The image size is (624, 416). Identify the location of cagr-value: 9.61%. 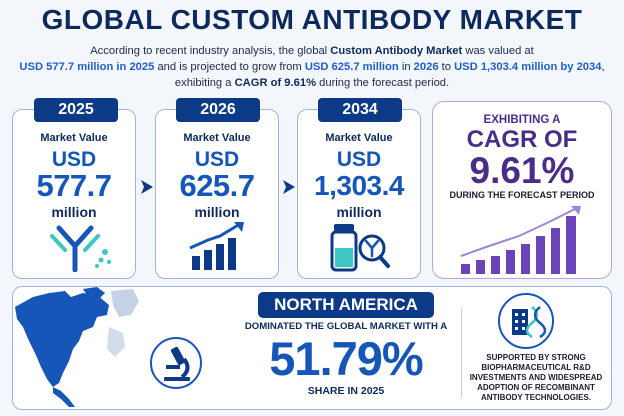
(522, 170).